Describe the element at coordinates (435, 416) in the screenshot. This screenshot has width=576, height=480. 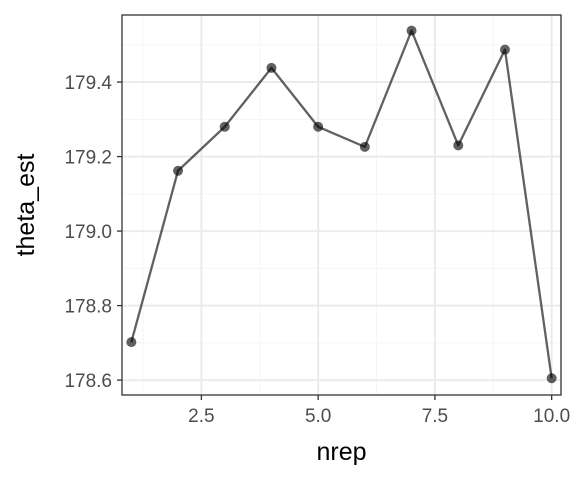
I see `x-tick-label: 7.5` at that location.